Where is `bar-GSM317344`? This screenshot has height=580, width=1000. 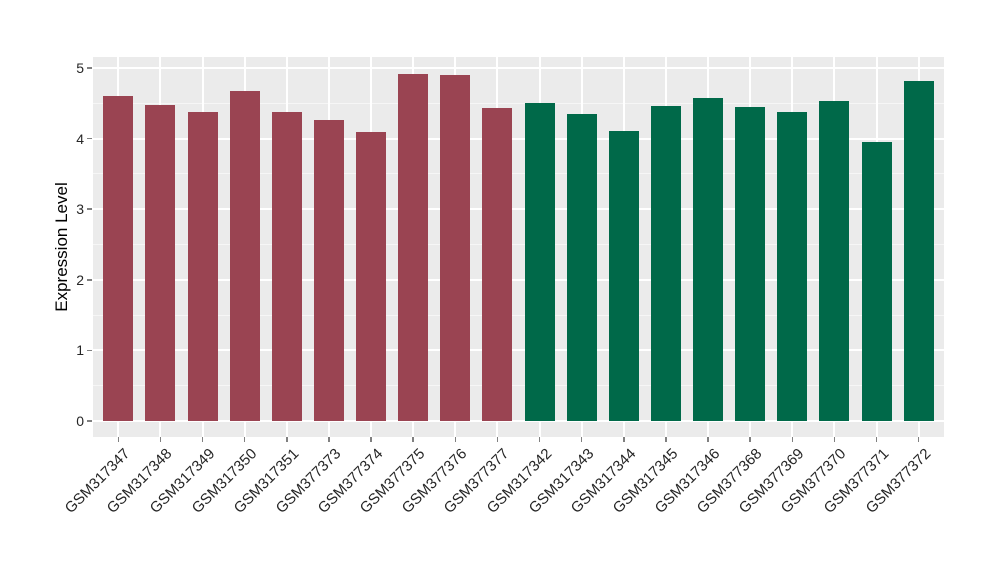
bar-GSM317344 is located at coordinates (623, 275).